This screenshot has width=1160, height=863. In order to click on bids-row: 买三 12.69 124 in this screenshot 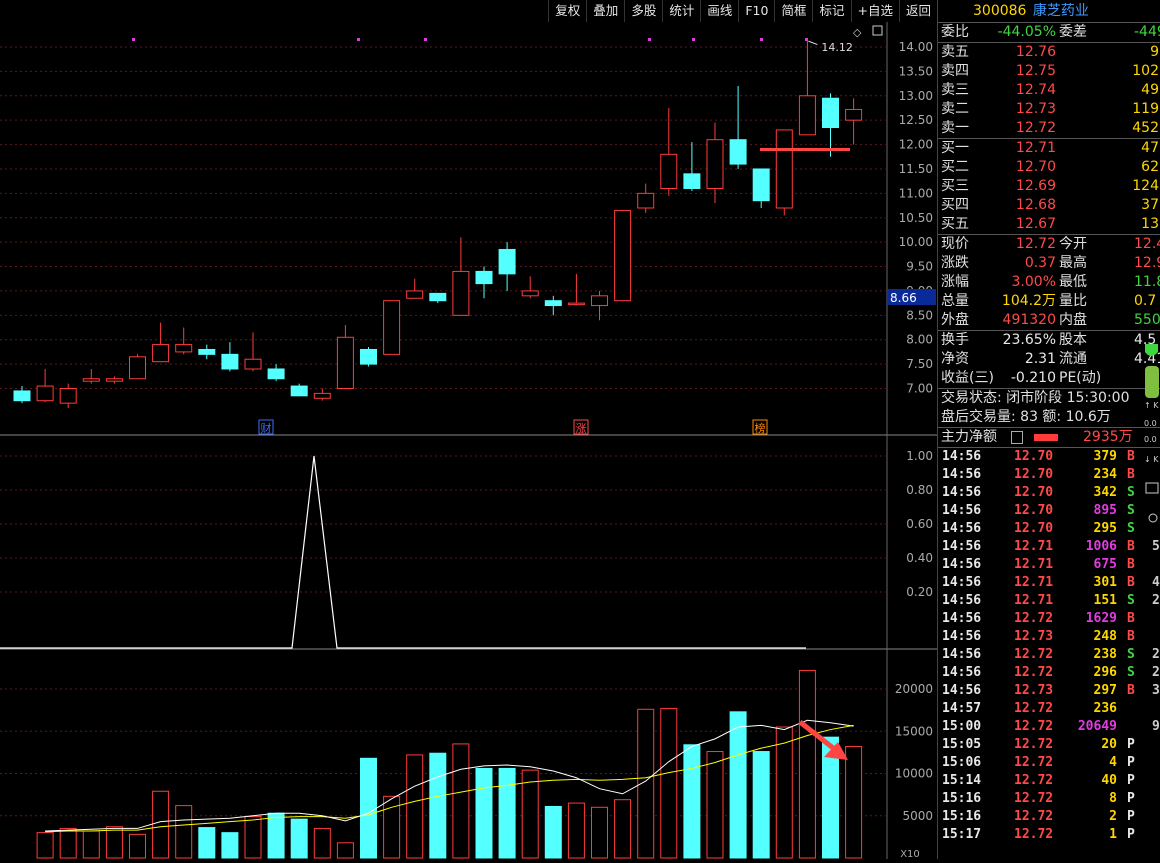, I will do `click(1049, 186)`.